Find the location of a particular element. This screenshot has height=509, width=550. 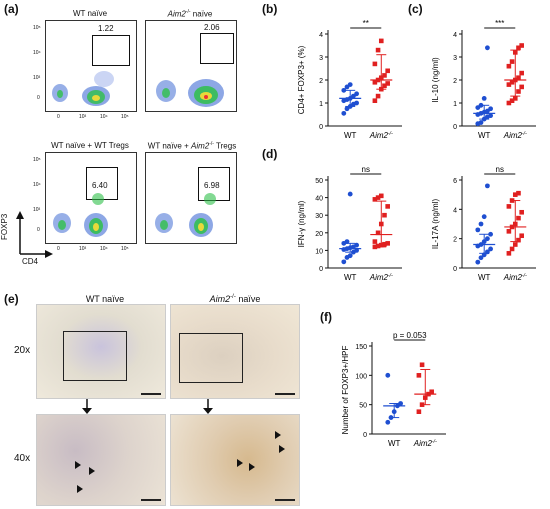

y-axis-label: IL-17A (ng/ml) is located at coordinates (435, 224).